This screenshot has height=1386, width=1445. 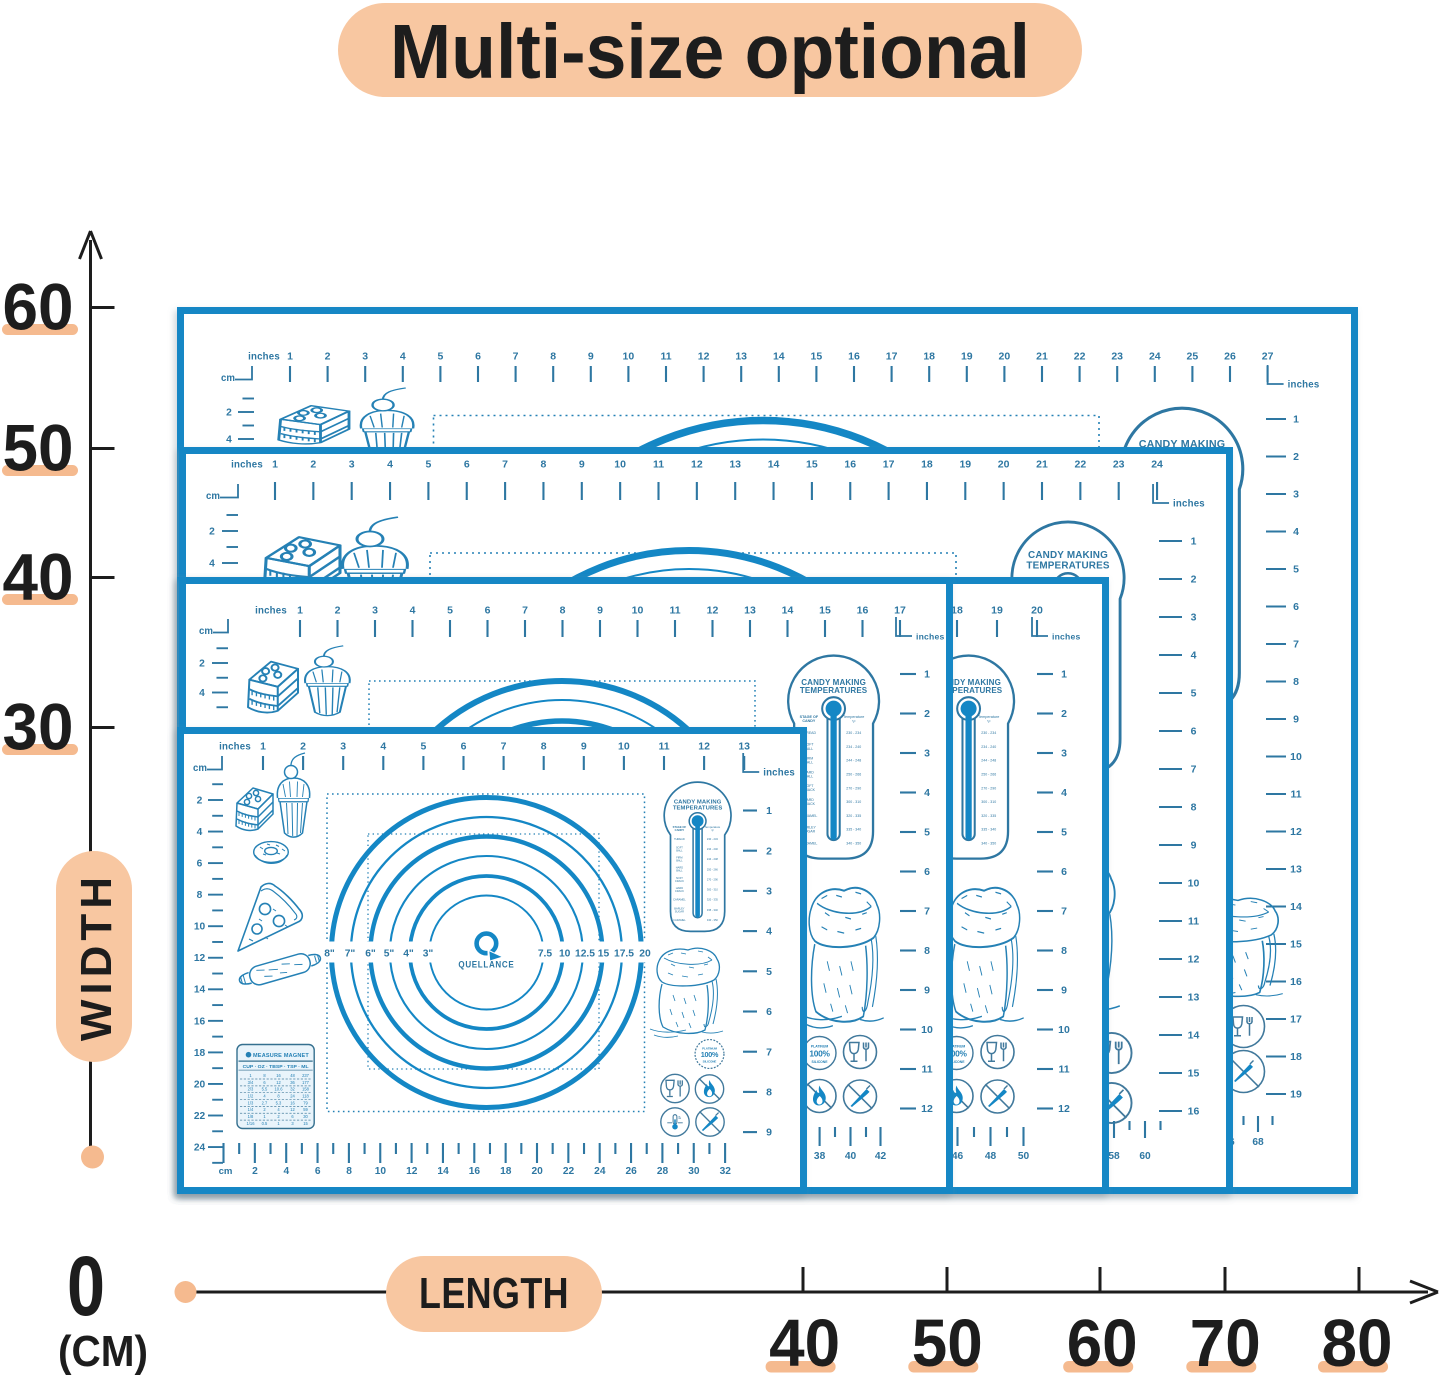 I want to click on svg-text: 3/4, so click(x=251, y=1082).